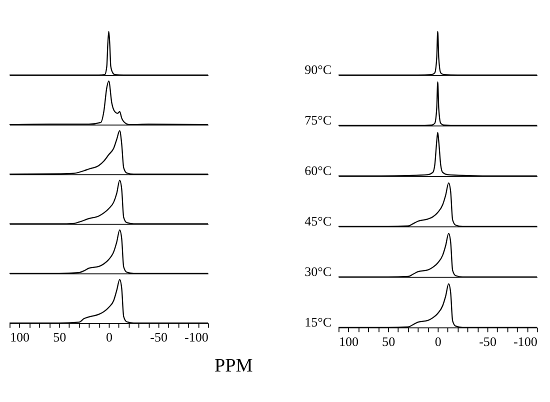 The width and height of the screenshot is (550, 402). Describe the element at coordinates (318, 120) in the screenshot. I see `text: 75°C` at that location.